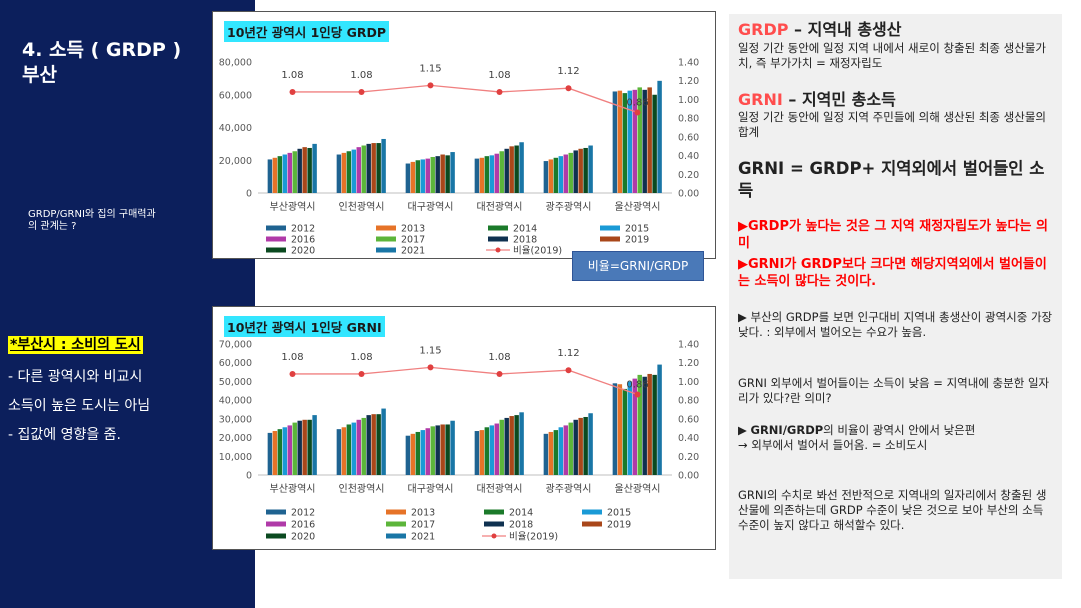  I want to click on ratio-line, so click(465, 381).